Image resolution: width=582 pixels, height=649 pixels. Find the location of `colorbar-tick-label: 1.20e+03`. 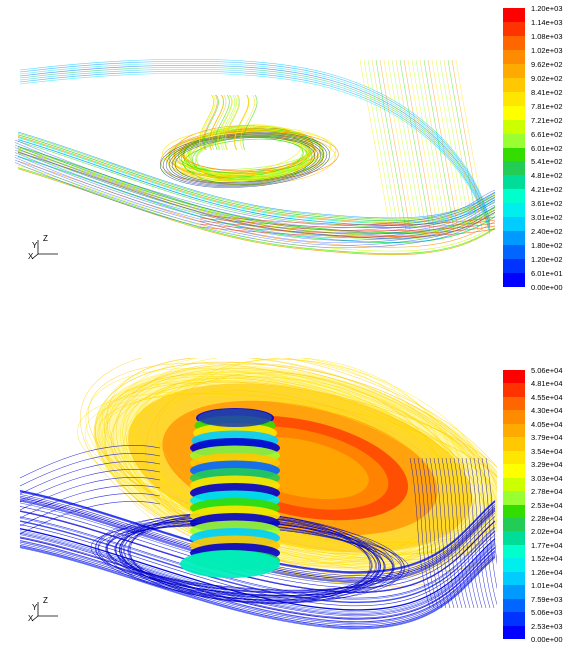

colorbar-tick-label: 1.20e+03 is located at coordinates (547, 8).